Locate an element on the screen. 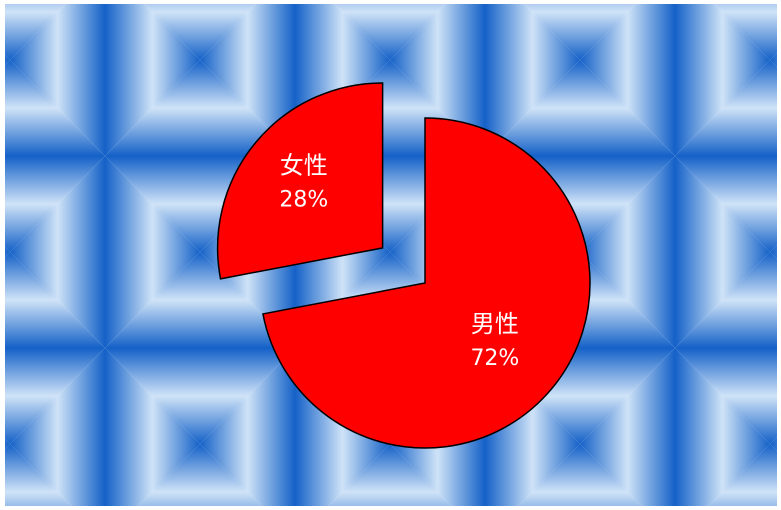 This screenshot has width=781, height=510. slice-category-label: 女性 is located at coordinates (304, 166).